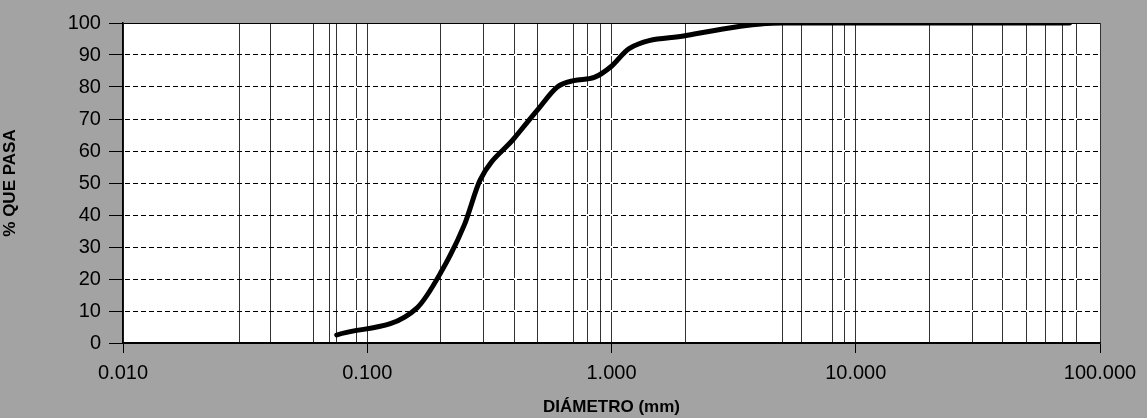  What do you see at coordinates (89, 181) in the screenshot?
I see `y-tick-label: 50` at bounding box center [89, 181].